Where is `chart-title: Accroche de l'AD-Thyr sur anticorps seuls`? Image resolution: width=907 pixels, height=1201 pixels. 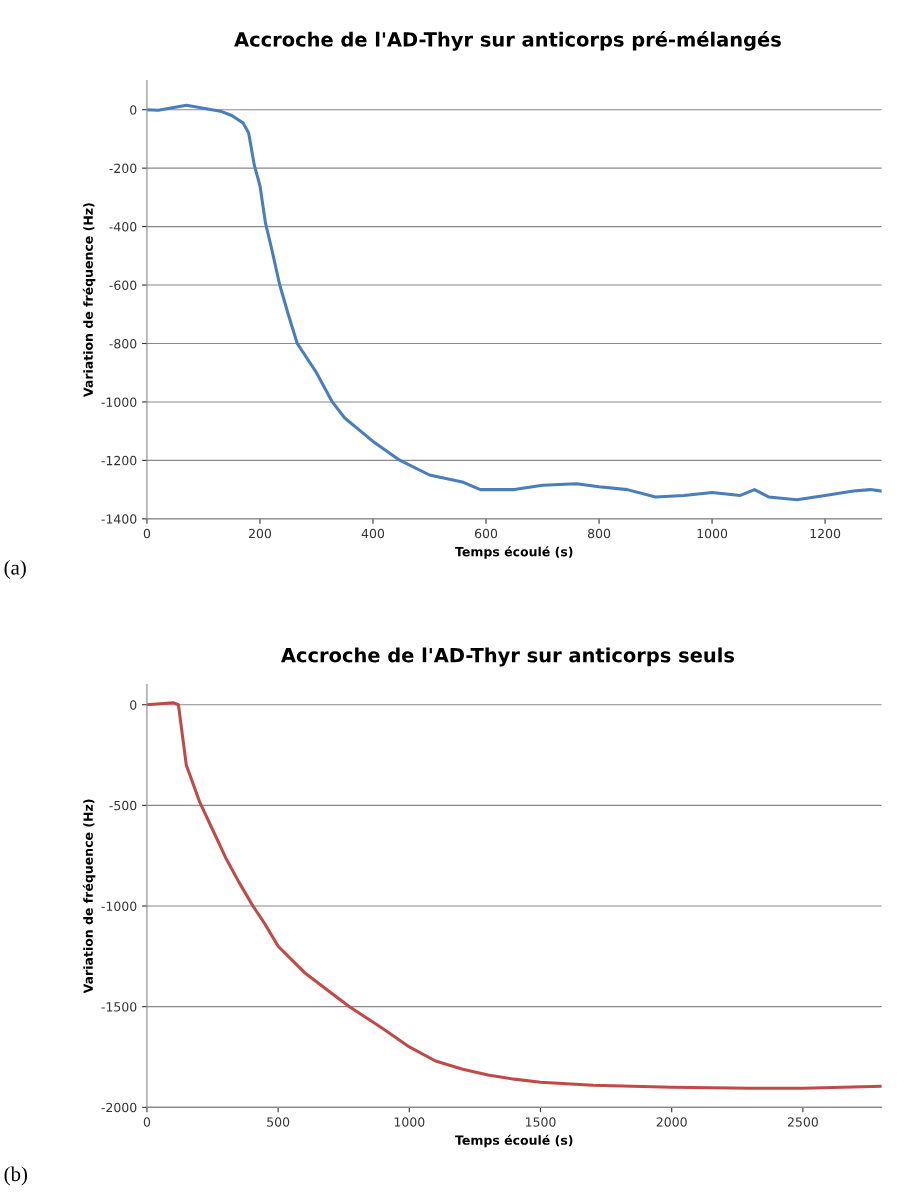 chart-title: Accroche de l'AD-Thyr sur anticorps seuls is located at coordinates (508, 657).